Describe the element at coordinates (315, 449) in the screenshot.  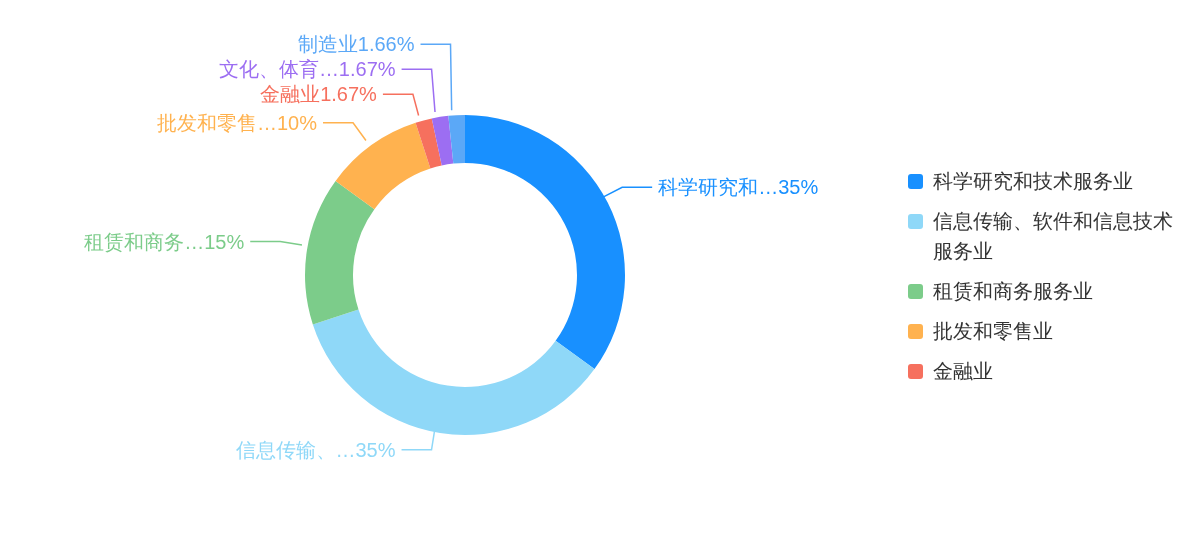
I see `data-label: 信息传输、…35%` at that location.